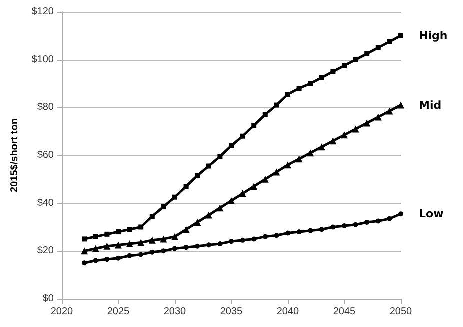 This screenshot has width=463, height=327. Describe the element at coordinates (15, 155) in the screenshot. I see `y-axis-title: 2015$/short ton` at that location.